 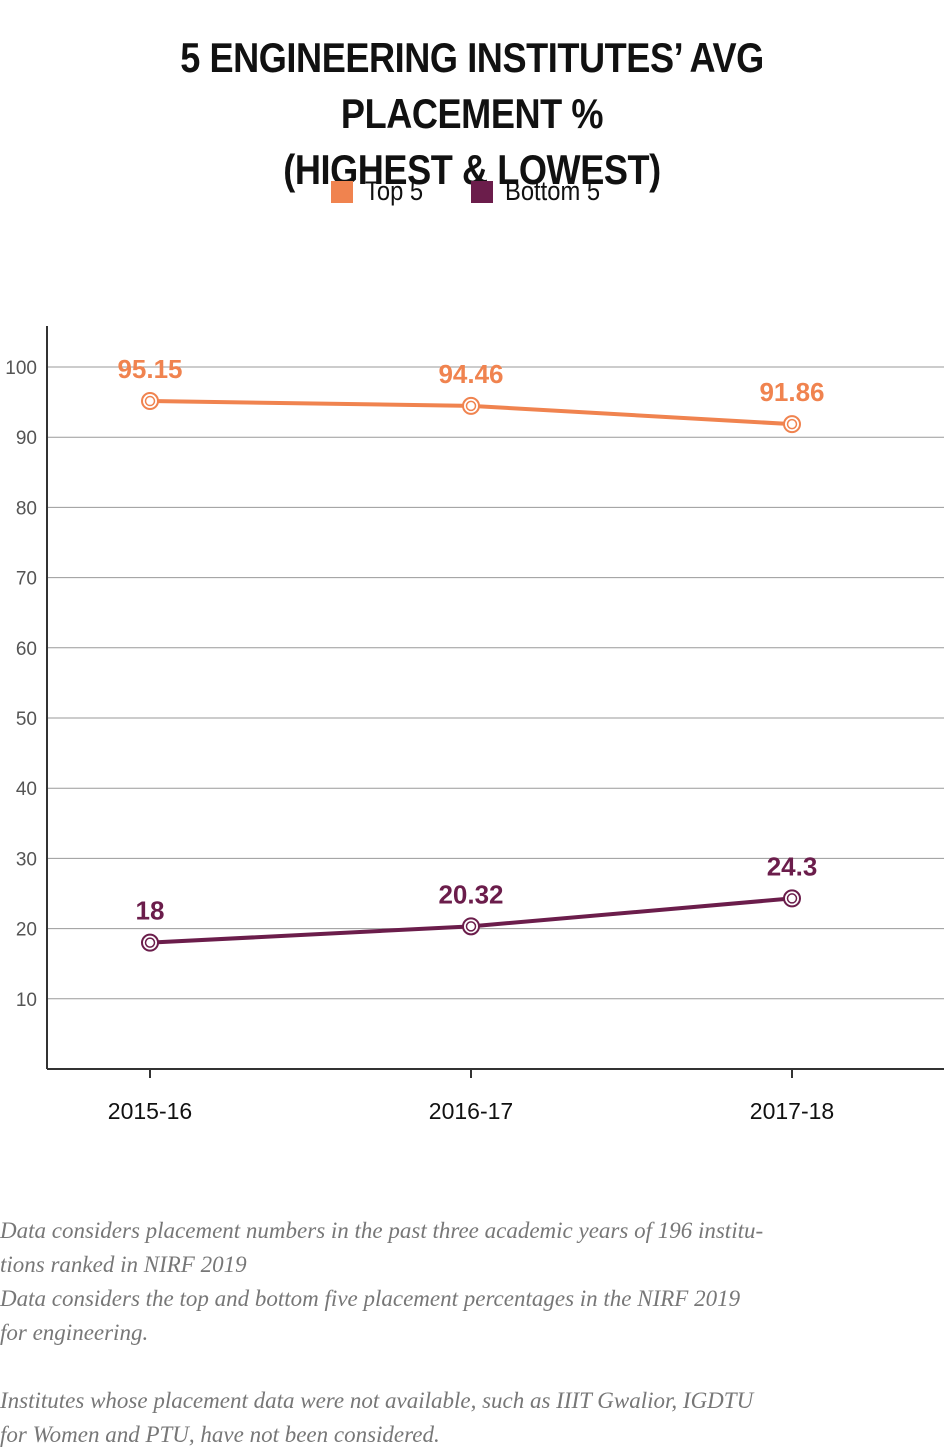 What do you see at coordinates (149, 369) in the screenshot?
I see `data-label-top5-0: 95.15` at bounding box center [149, 369].